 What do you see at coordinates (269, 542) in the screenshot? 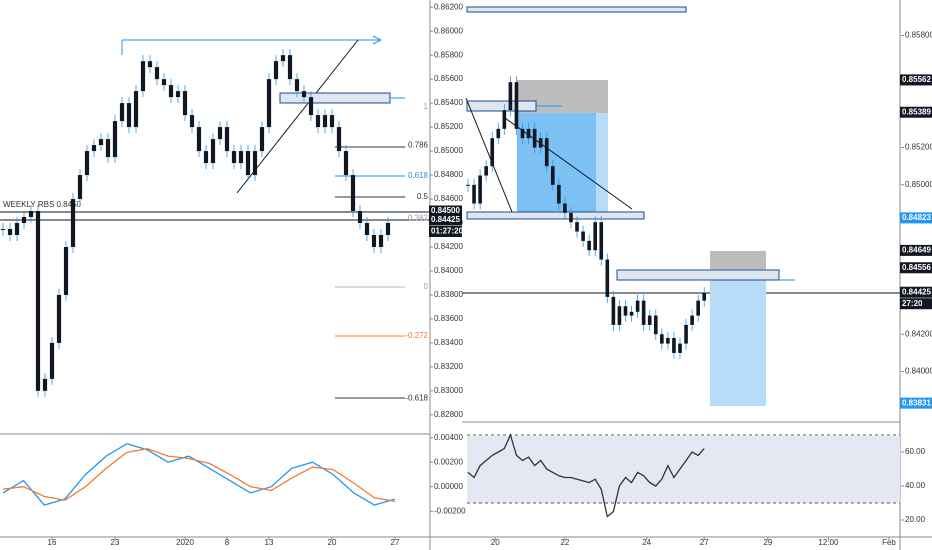
I see `x-tick-label: 13` at bounding box center [269, 542].